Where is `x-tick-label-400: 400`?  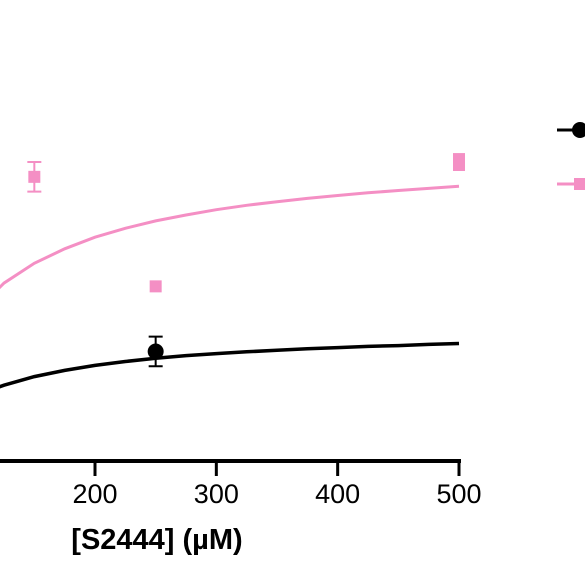 x-tick-label-400: 400 is located at coordinates (337, 494).